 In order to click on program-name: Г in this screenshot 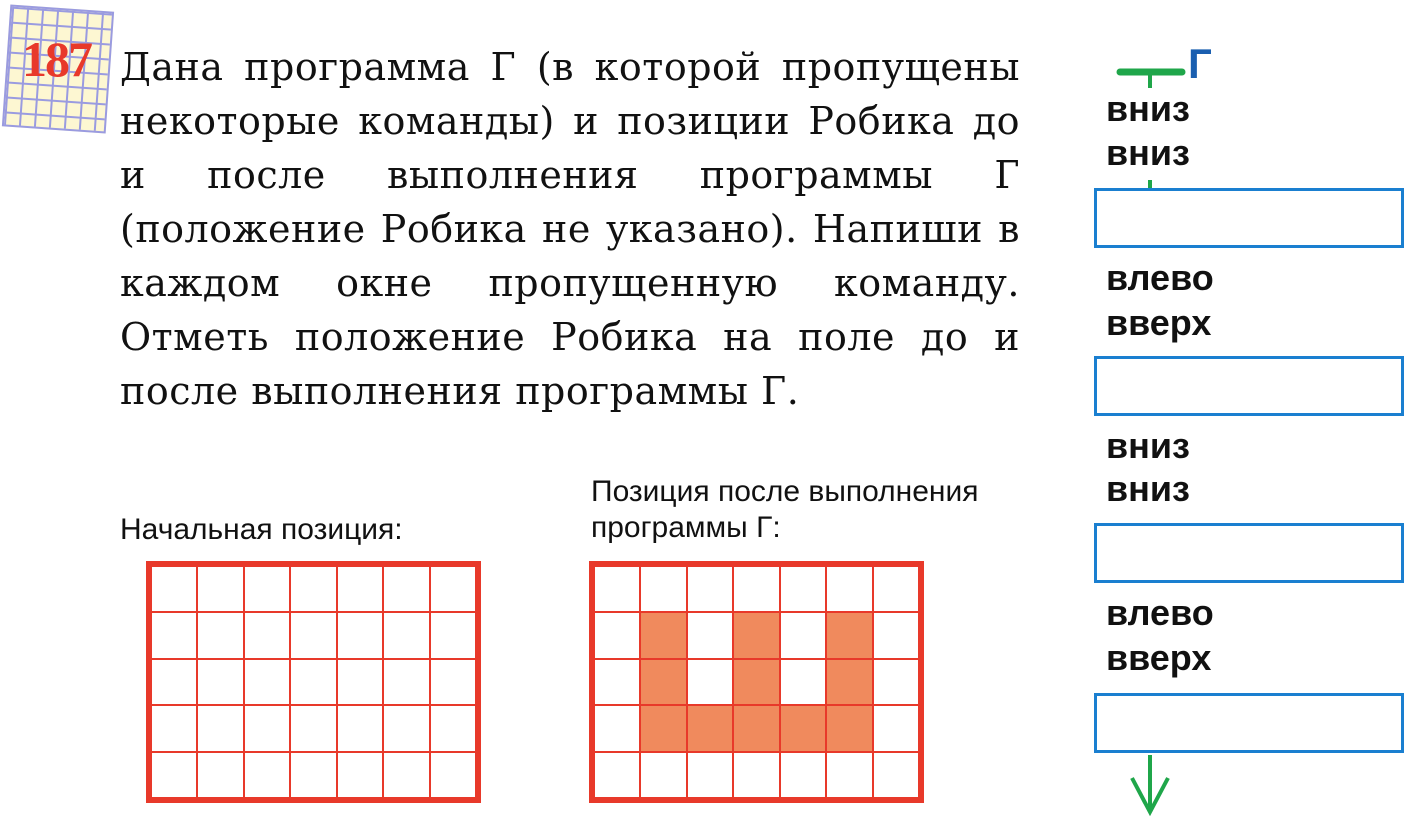, I will do `click(1200, 63)`.